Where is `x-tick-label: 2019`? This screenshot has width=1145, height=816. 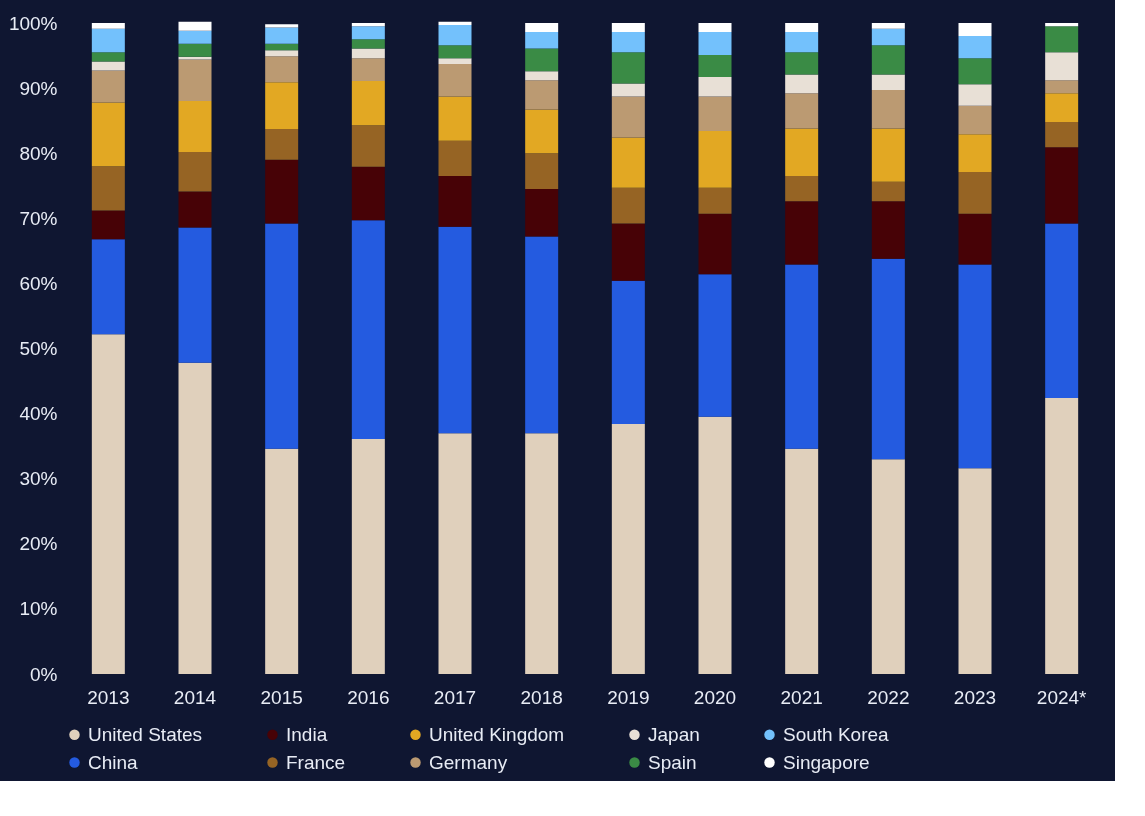 x-tick-label: 2019 is located at coordinates (628, 697).